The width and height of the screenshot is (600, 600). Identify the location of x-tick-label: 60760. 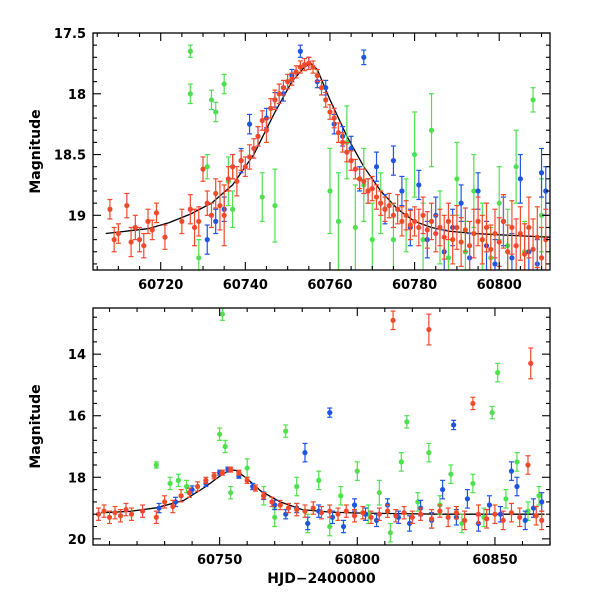
(329, 285).